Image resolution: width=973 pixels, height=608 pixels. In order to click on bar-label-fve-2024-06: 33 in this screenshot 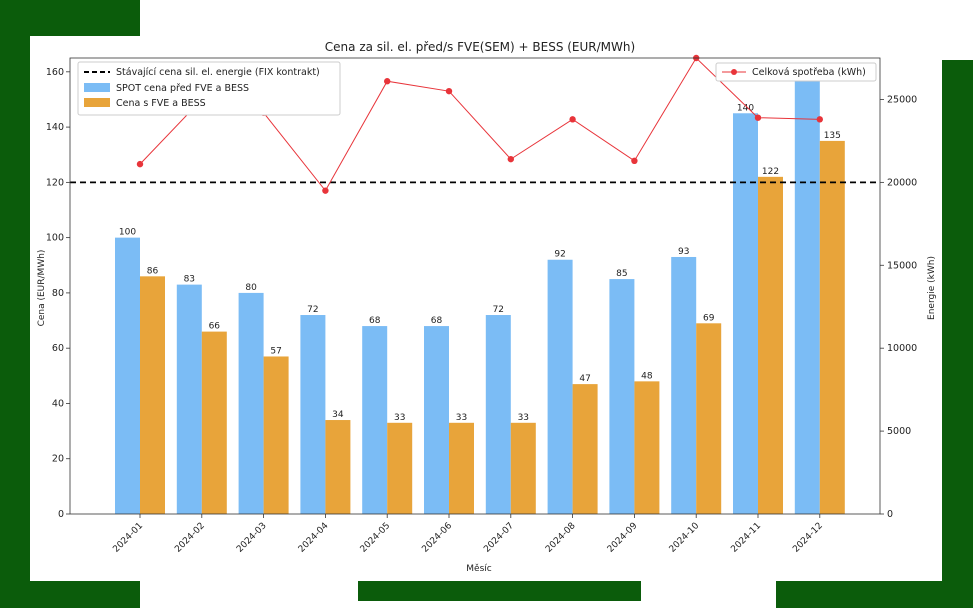, I will do `click(461, 418)`.